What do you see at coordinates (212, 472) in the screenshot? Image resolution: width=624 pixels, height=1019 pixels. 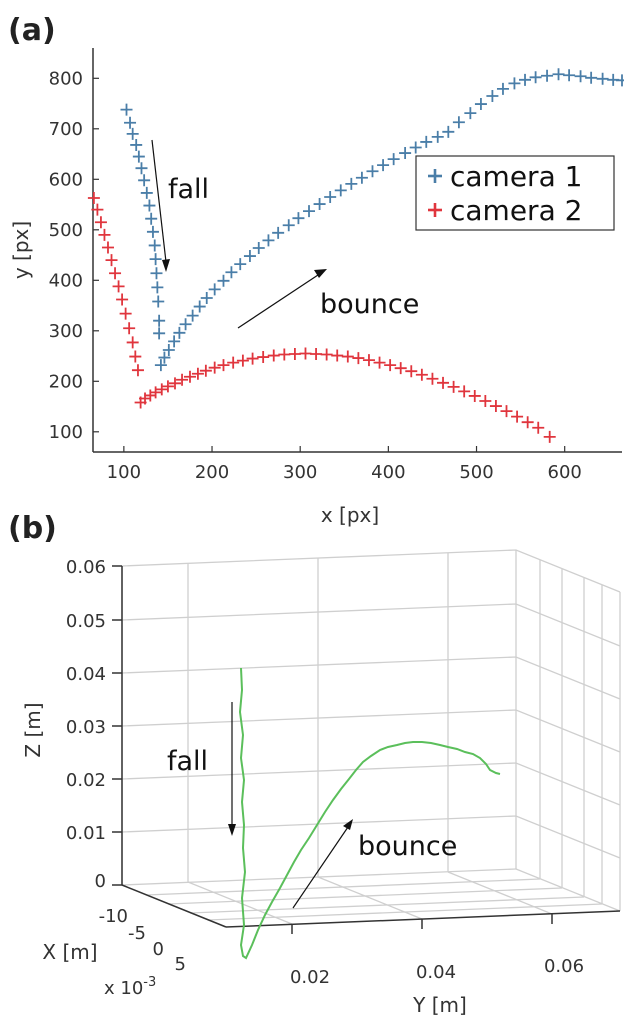 I see `x-tick-label: 200` at bounding box center [212, 472].